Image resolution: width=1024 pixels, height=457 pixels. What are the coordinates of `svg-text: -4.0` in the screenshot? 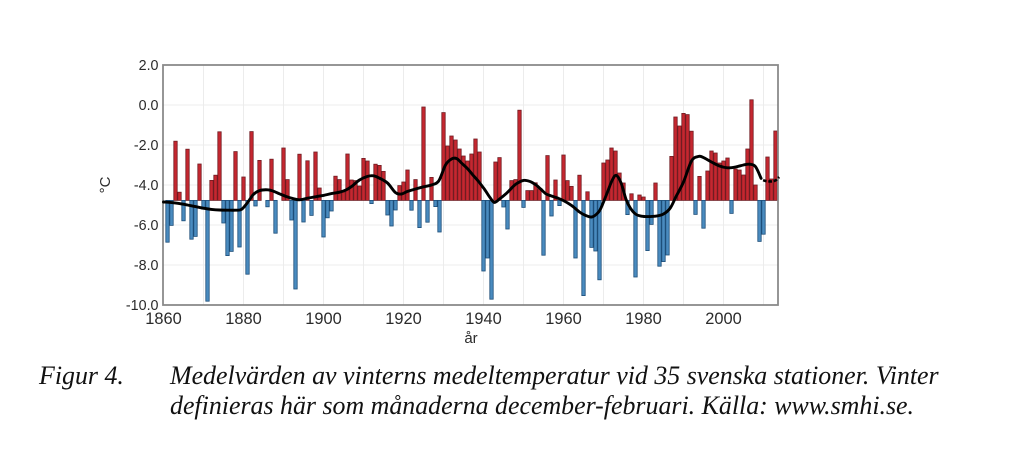 It's located at (146, 186).